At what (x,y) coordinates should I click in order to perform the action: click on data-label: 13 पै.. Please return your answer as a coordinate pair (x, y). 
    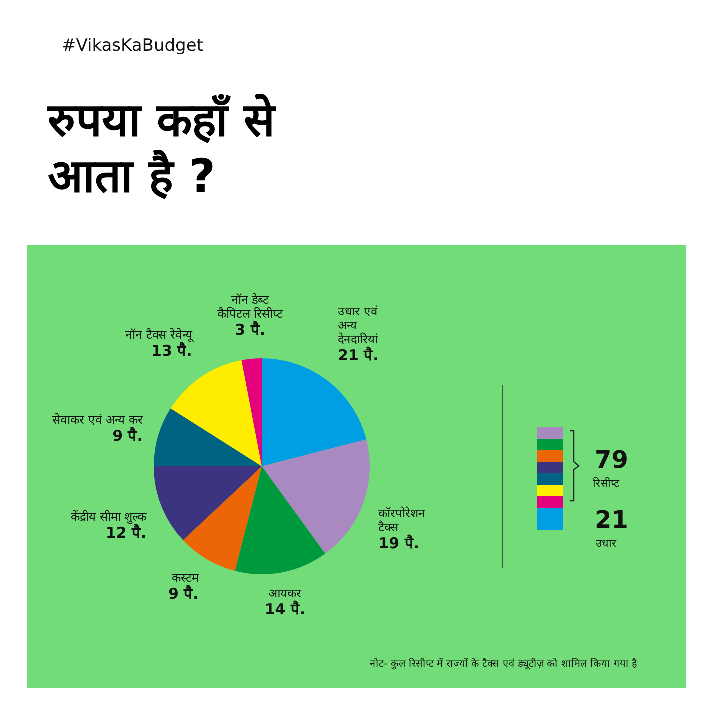
    Looking at the image, I should click on (172, 351).